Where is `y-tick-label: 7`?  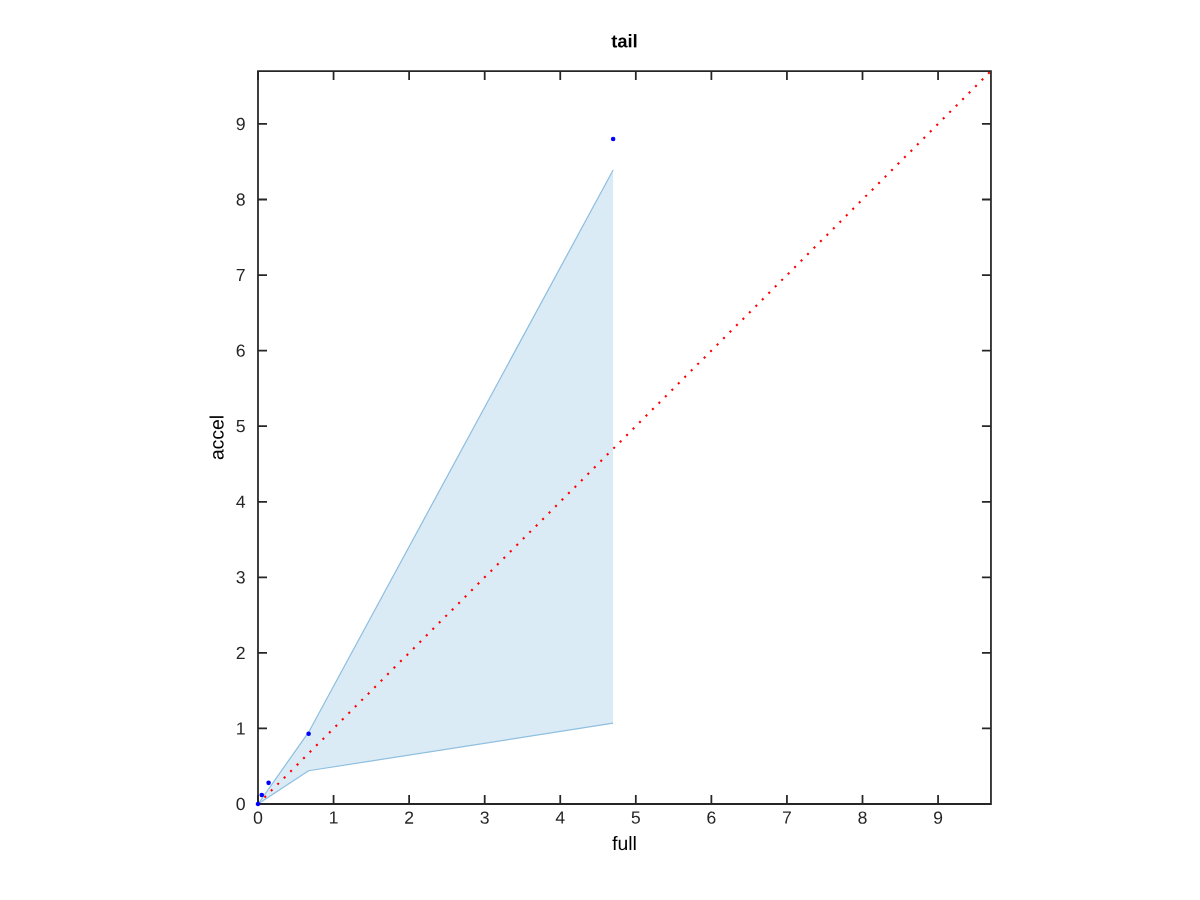
y-tick-label: 7 is located at coordinates (240, 275).